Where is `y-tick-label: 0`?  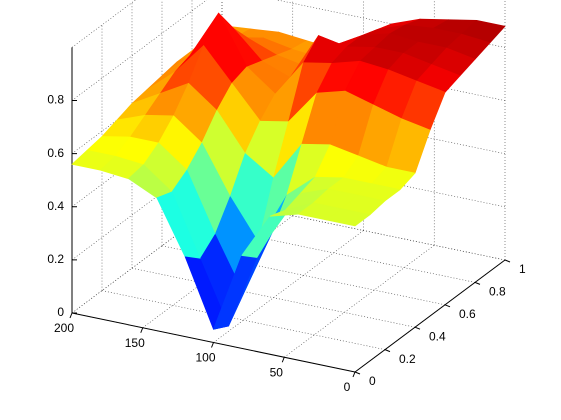
y-tick-label: 0 is located at coordinates (372, 381).